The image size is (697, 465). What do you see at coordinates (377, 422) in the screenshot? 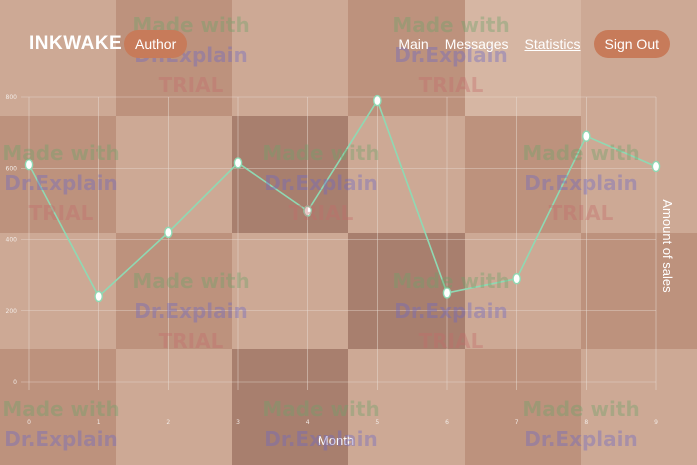
I see `x-tick-label: 5` at bounding box center [377, 422].